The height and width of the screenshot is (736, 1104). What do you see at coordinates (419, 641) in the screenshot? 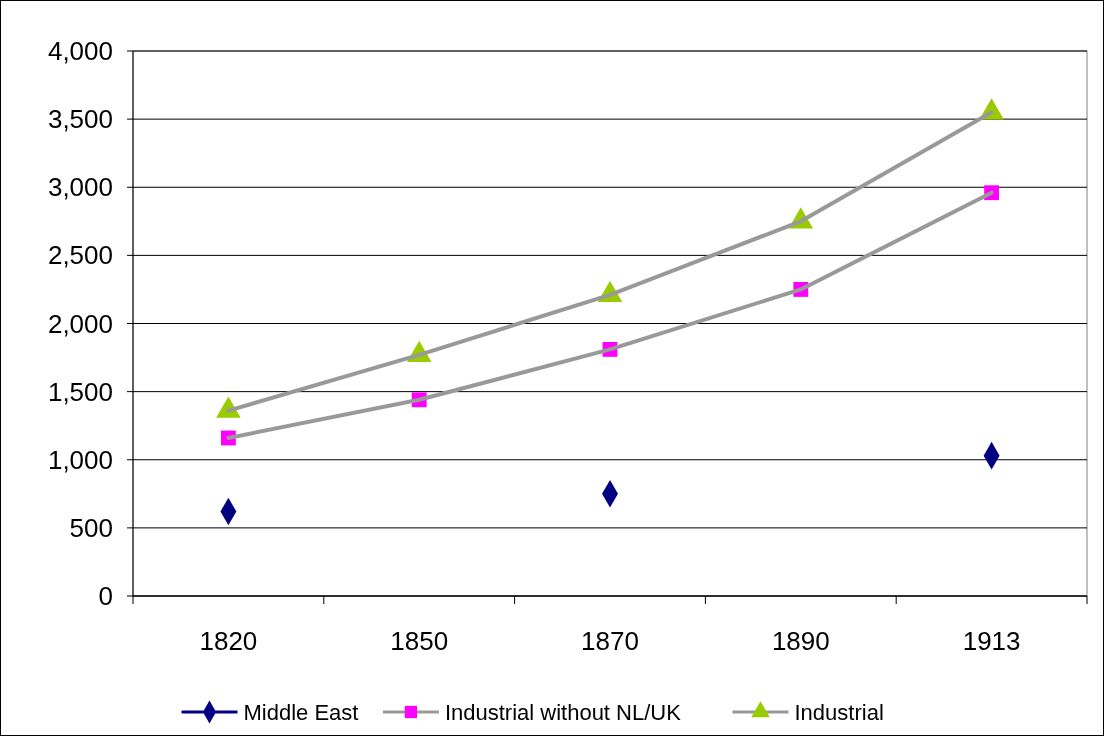
I see `x-tick-label: 1850` at bounding box center [419, 641].